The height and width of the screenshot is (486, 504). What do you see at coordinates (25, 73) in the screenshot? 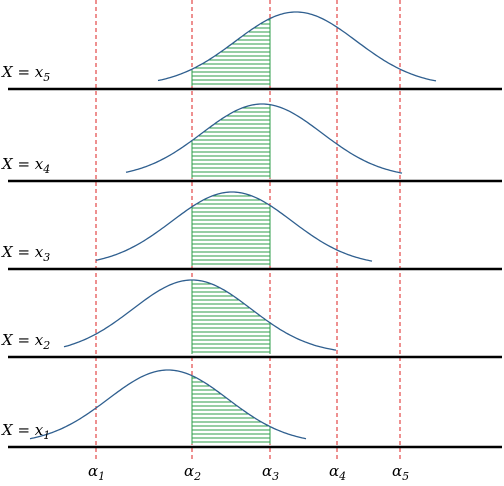
I see `row-label: X = x5` at bounding box center [25, 73].